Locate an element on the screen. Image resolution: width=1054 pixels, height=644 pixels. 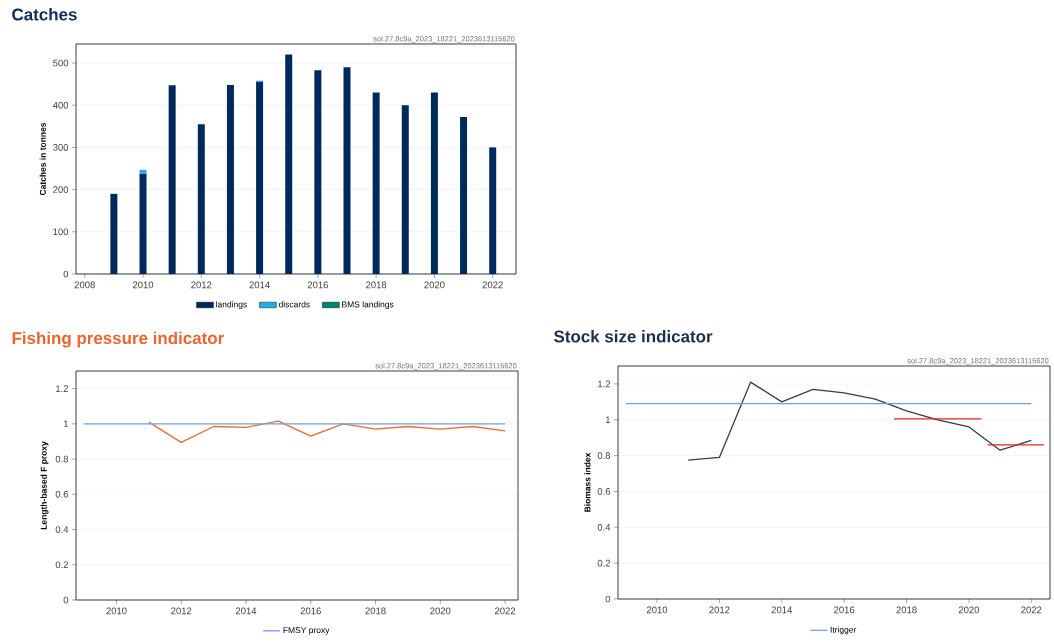
y-tick-label: 500 is located at coordinates (61, 63).